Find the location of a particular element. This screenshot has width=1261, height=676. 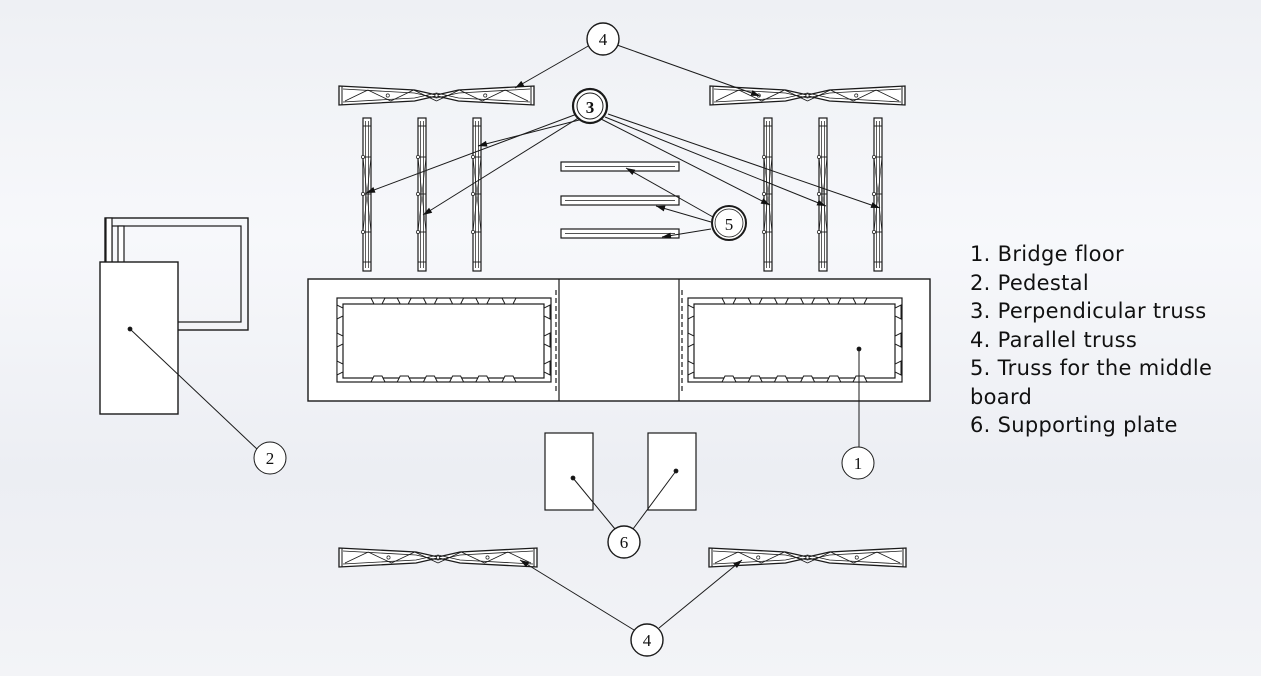

svg-text: 2 is located at coordinates (270, 458).